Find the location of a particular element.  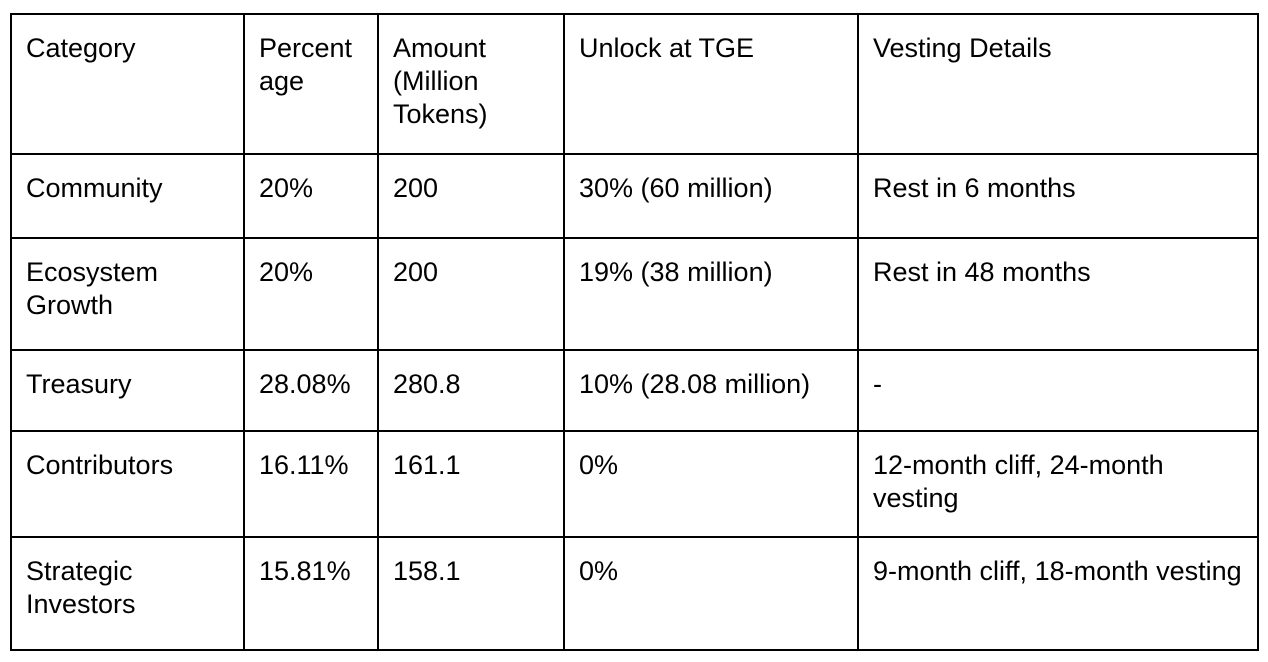

table-cell: Rest in 48 months is located at coordinates (1058, 294).